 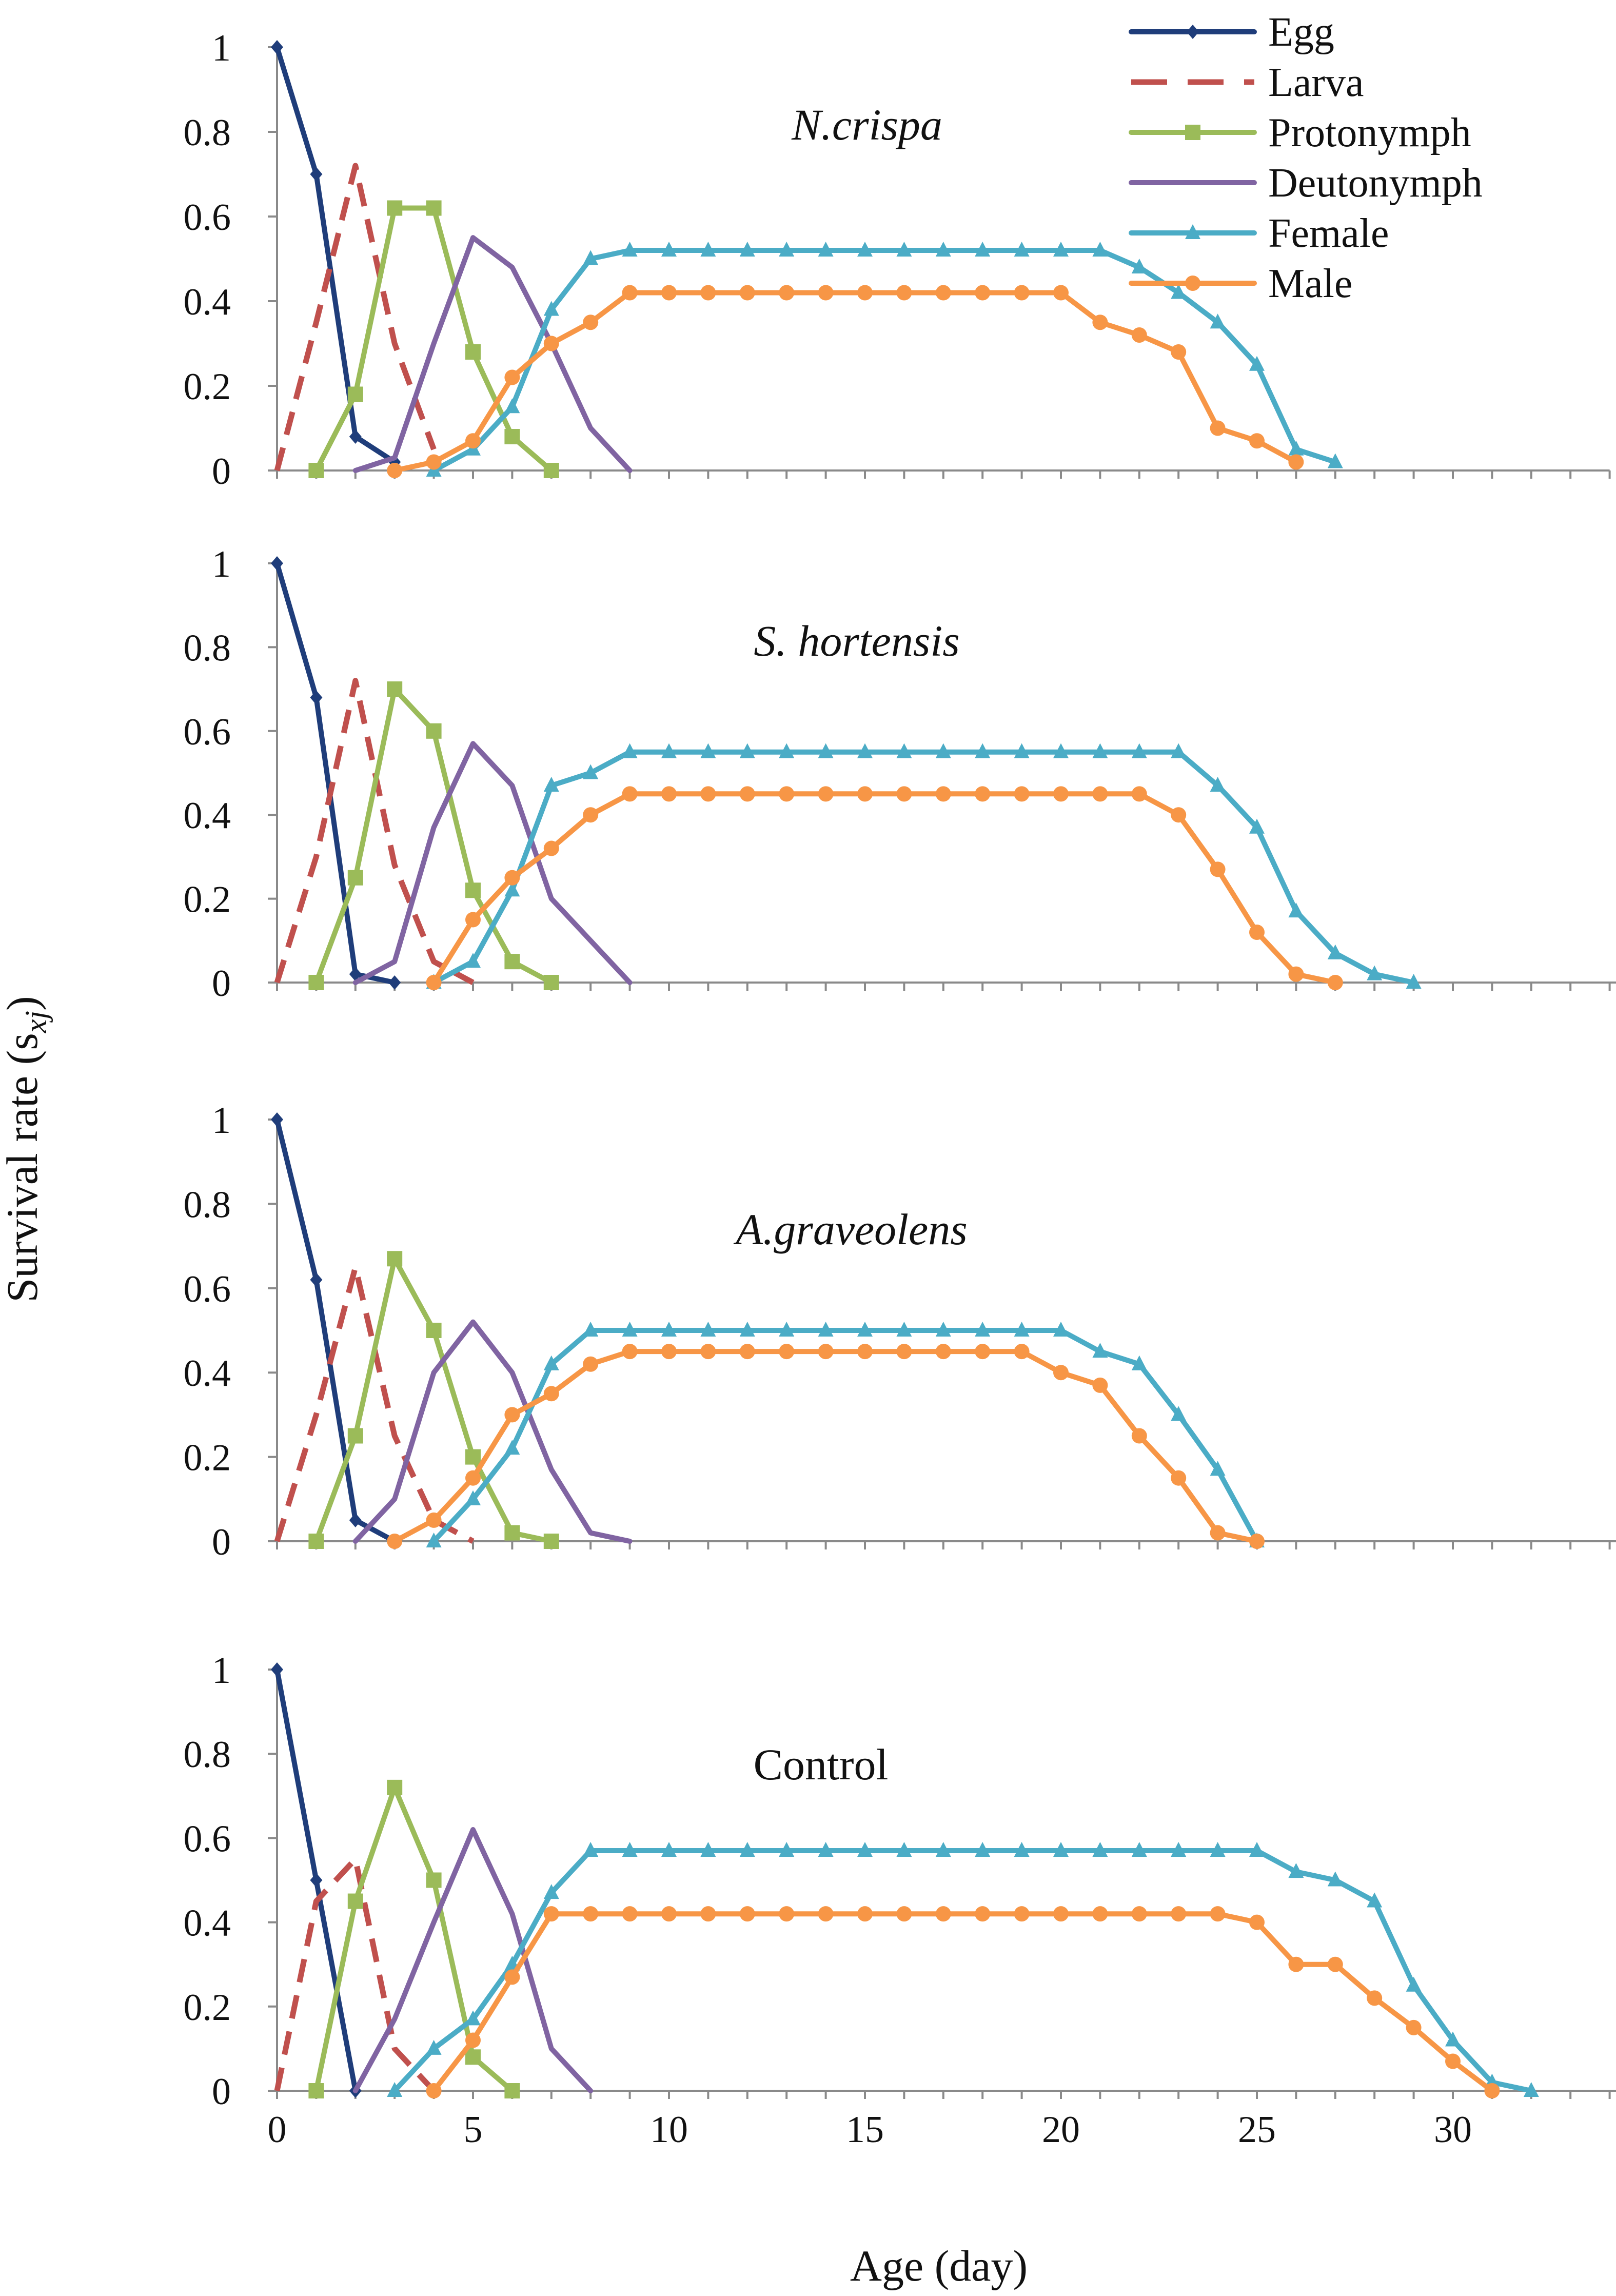 I want to click on series-male, so click(x=963, y=2002).